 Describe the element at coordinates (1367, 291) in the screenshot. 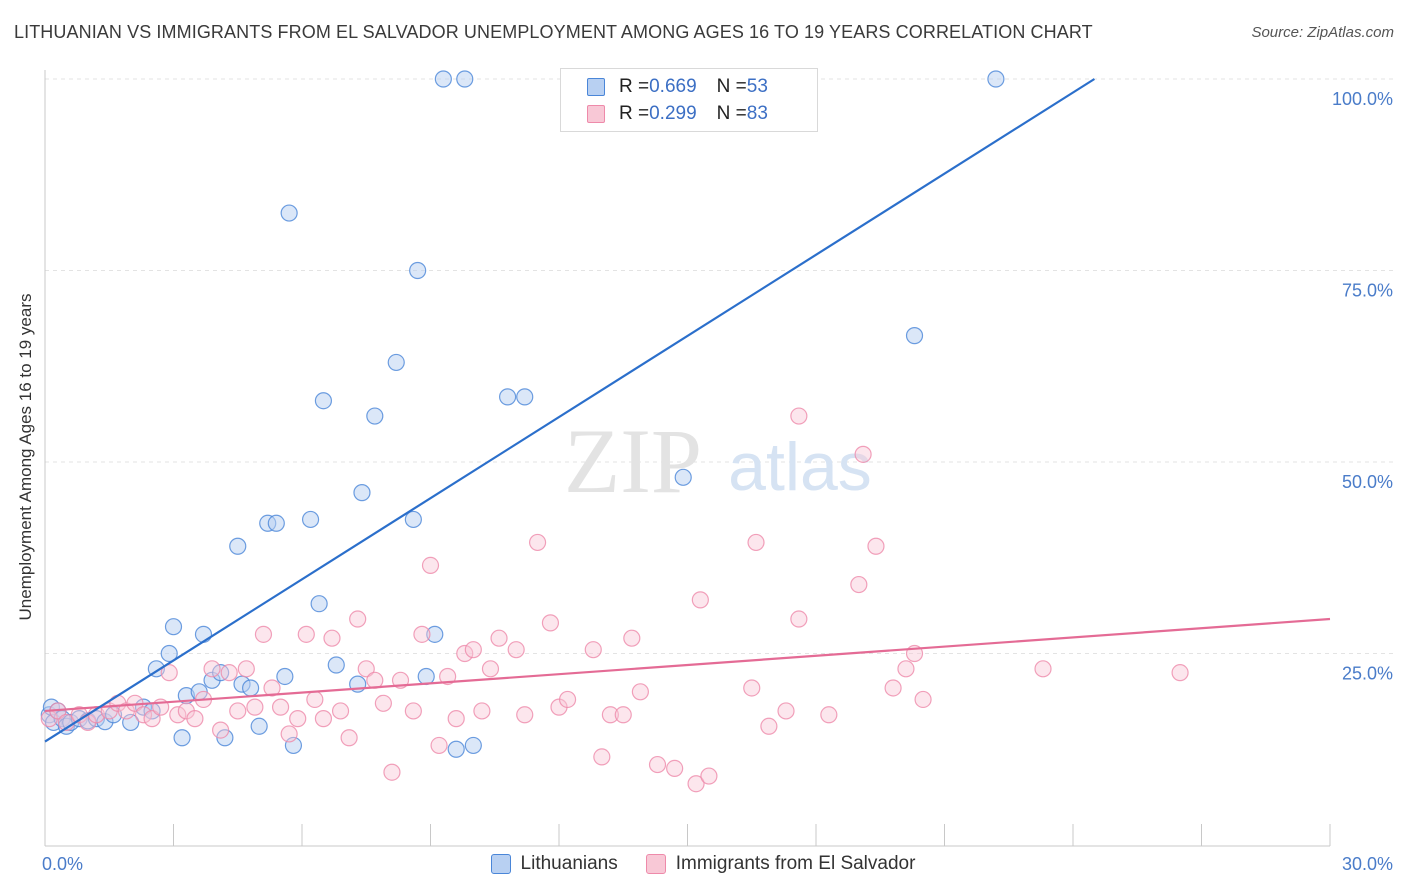

I see `y-tick-label: 75.0%` at that location.